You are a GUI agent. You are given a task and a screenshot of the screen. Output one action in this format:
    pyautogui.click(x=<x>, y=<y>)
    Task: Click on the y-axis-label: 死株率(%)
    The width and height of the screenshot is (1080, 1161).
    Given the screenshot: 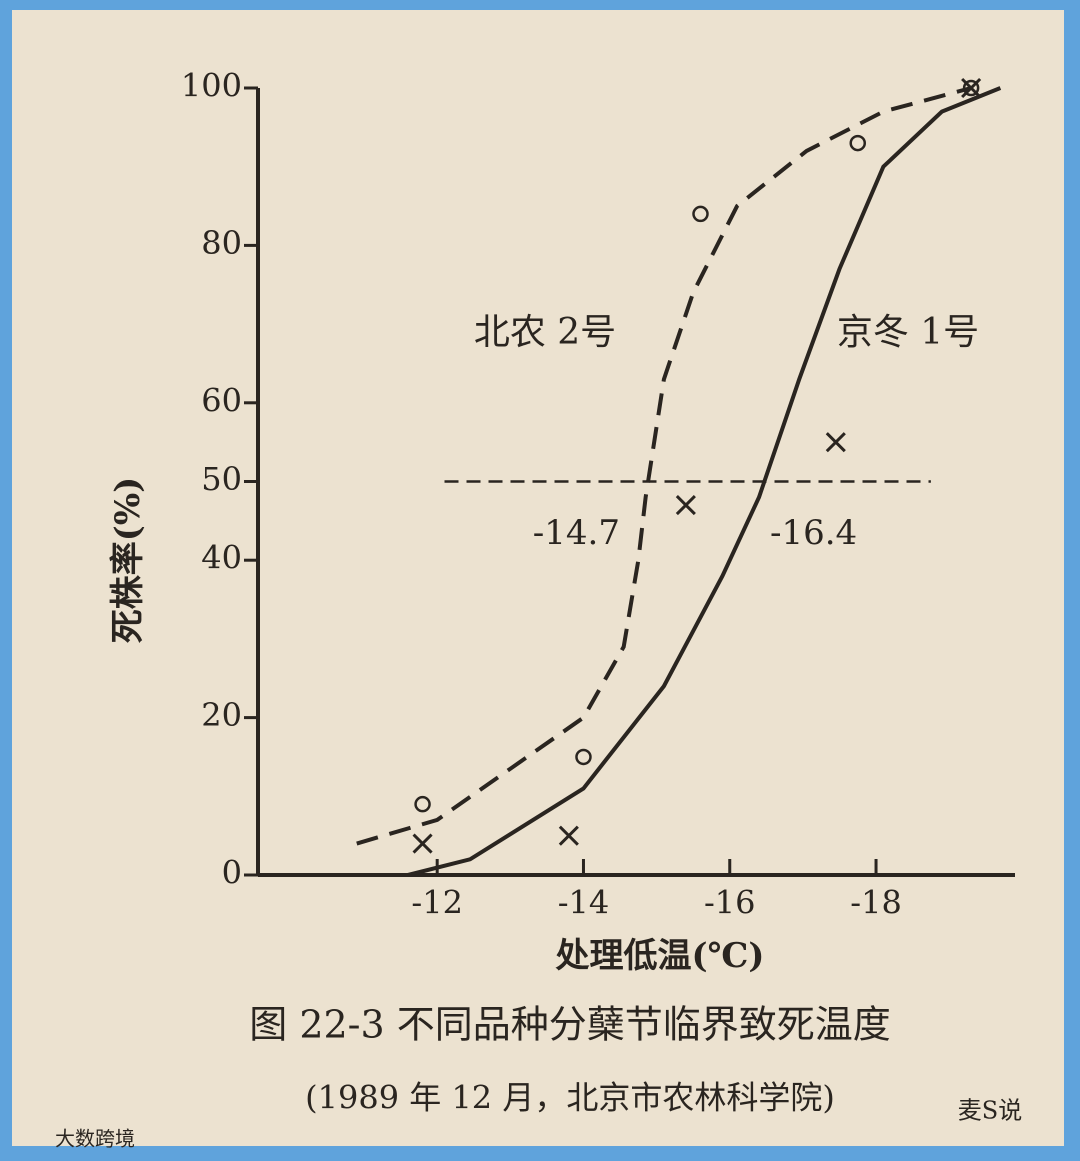 What is the action you would take?
    pyautogui.click(x=128, y=560)
    